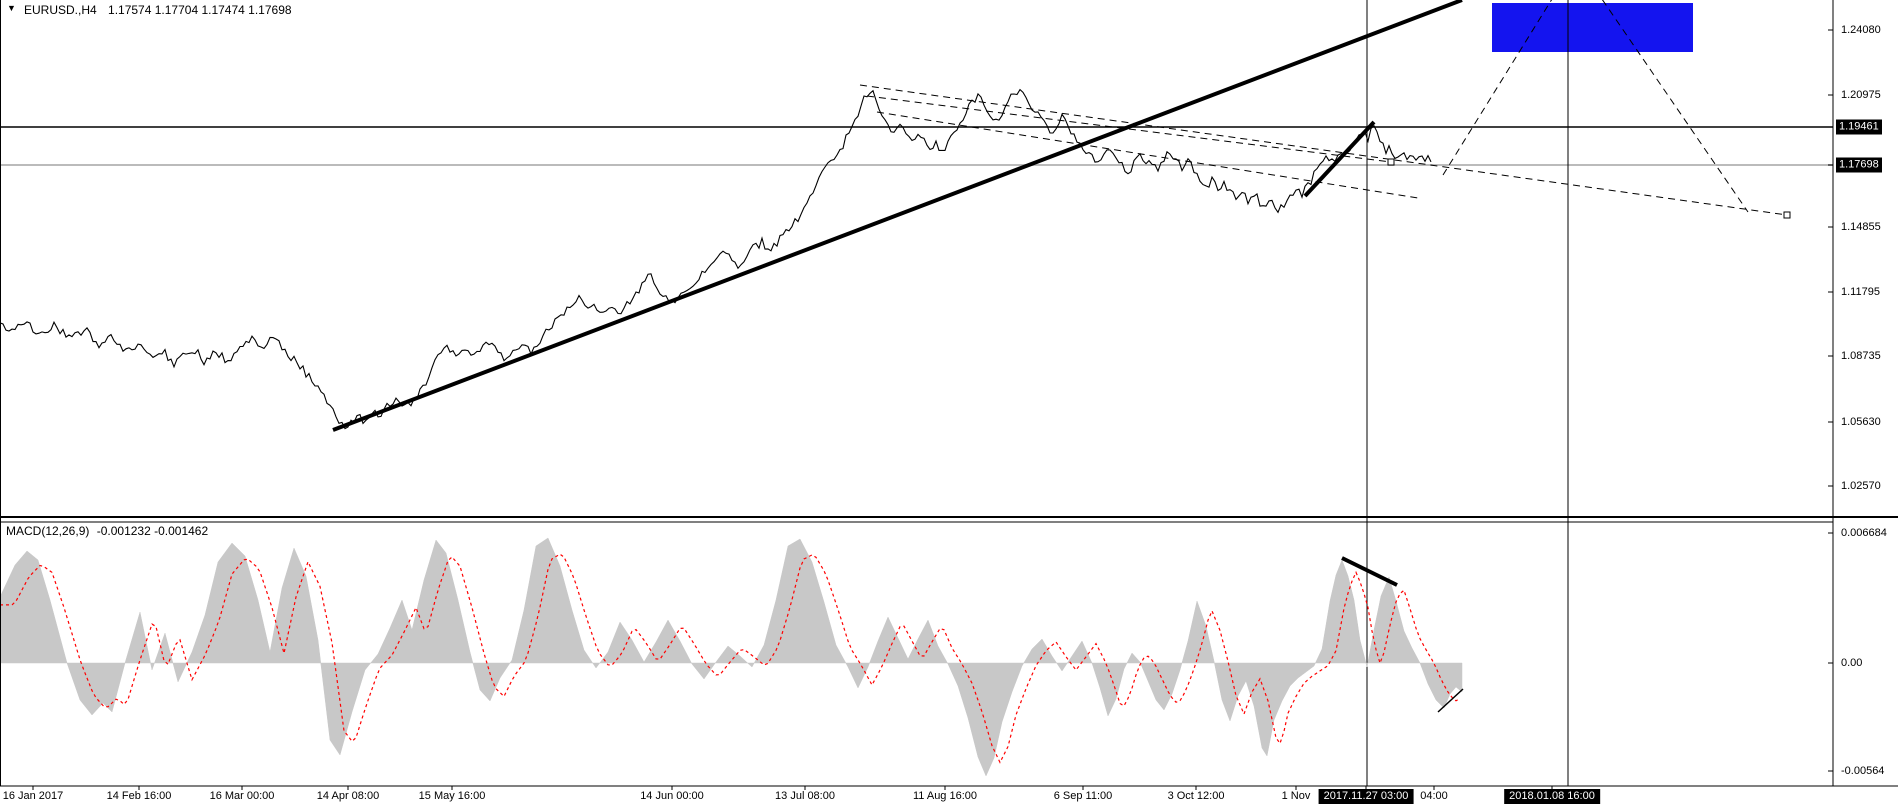 The image size is (1898, 807). What do you see at coordinates (1083, 796) in the screenshot?
I see `time-tick-label: 6 Sep 11:00` at bounding box center [1083, 796].